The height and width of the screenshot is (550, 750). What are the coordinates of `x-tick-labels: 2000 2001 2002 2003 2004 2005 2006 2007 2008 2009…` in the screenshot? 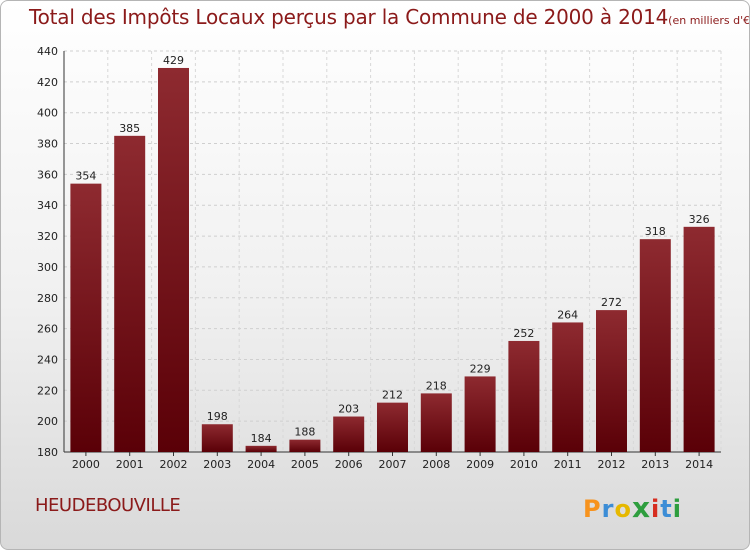 It's located at (392, 464).